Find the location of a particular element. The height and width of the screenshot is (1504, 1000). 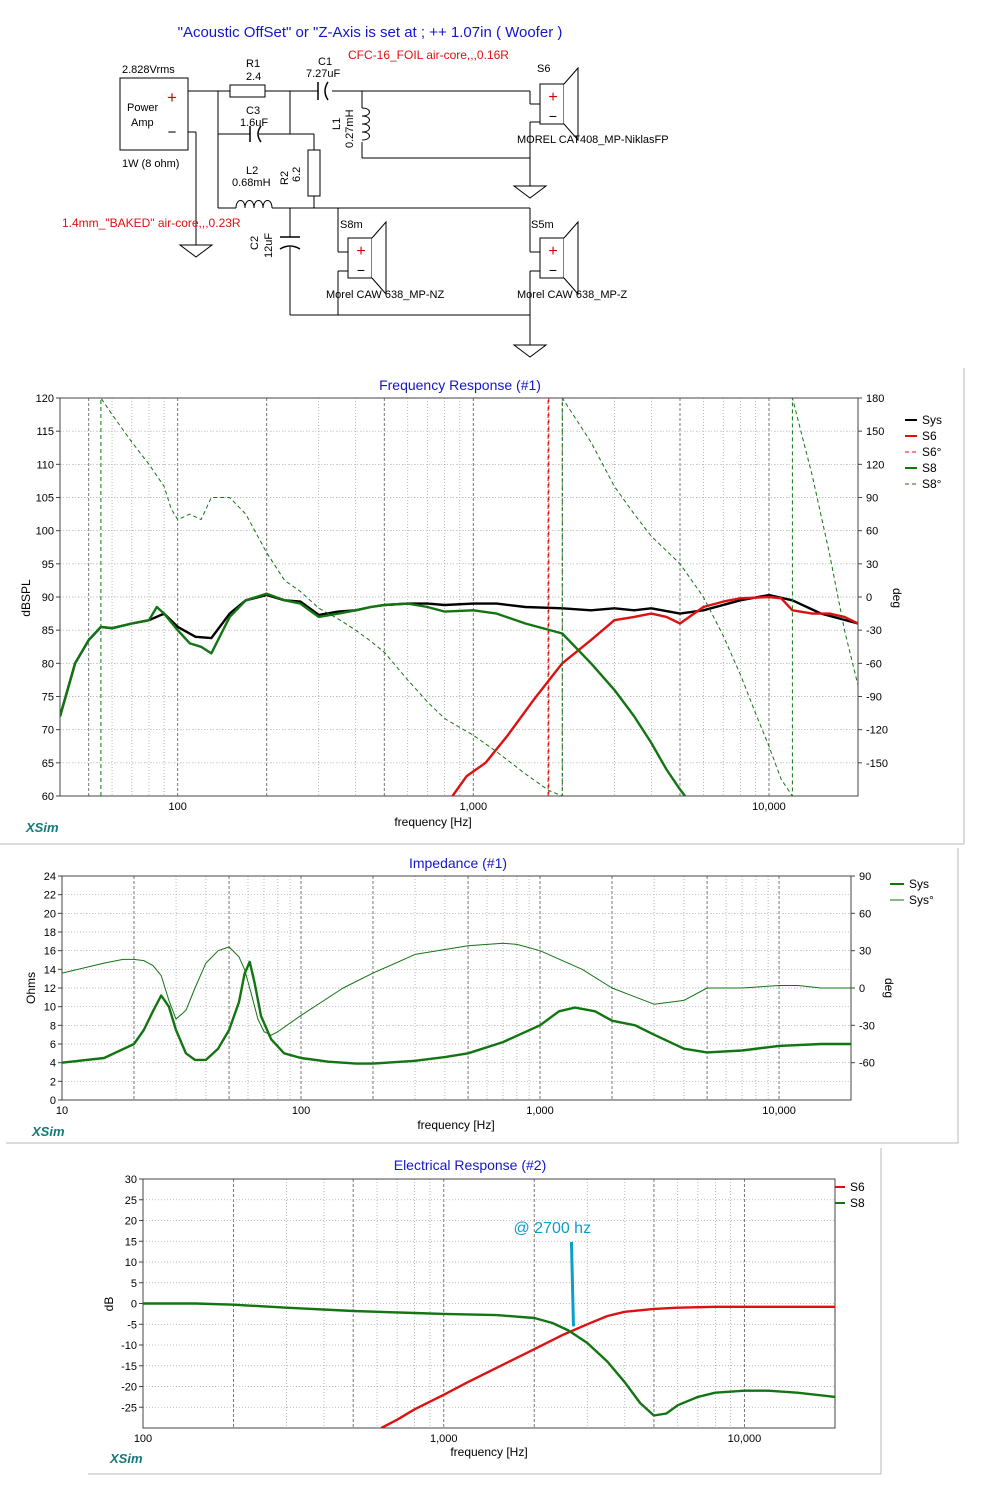

chart2-title: Impedance (#1) is located at coordinates (458, 863).